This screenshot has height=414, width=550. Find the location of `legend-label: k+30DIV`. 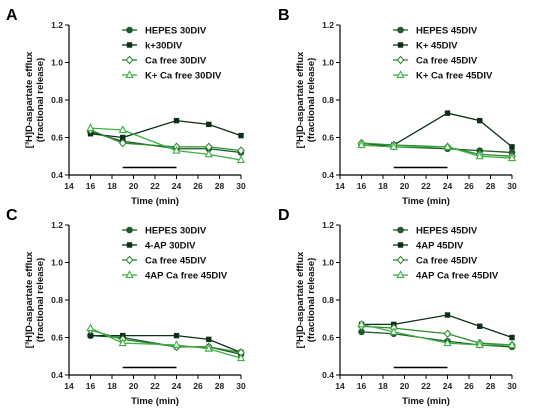

legend-label: k+30DIV is located at coordinates (164, 46).